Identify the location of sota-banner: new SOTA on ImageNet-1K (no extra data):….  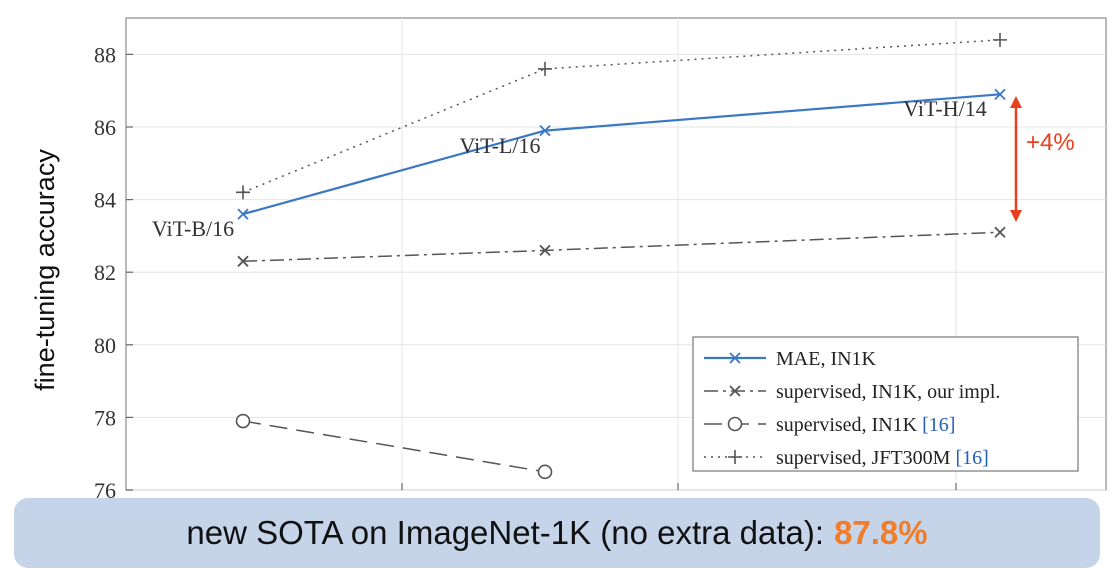
(557, 533).